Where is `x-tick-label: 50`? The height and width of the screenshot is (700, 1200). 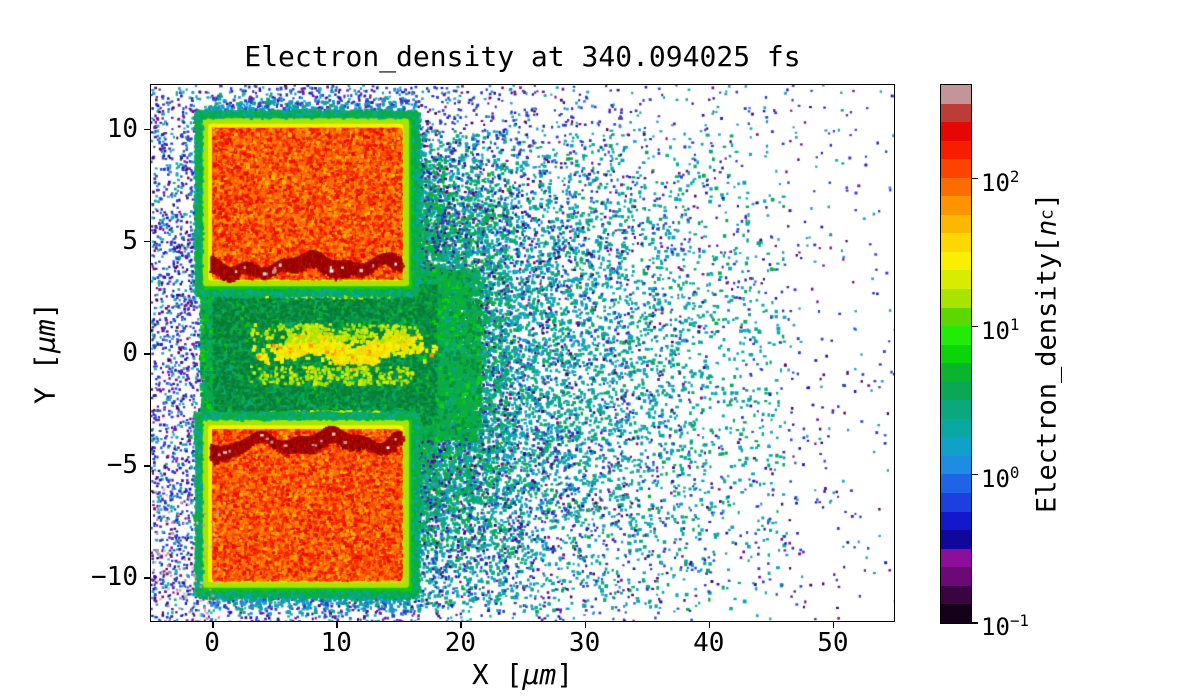 x-tick-label: 50 is located at coordinates (833, 643).